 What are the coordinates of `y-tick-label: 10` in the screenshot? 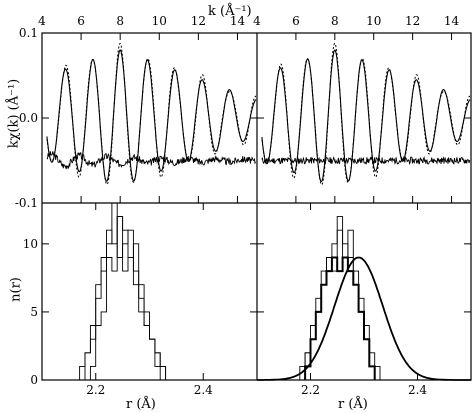 It's located at (30, 244).